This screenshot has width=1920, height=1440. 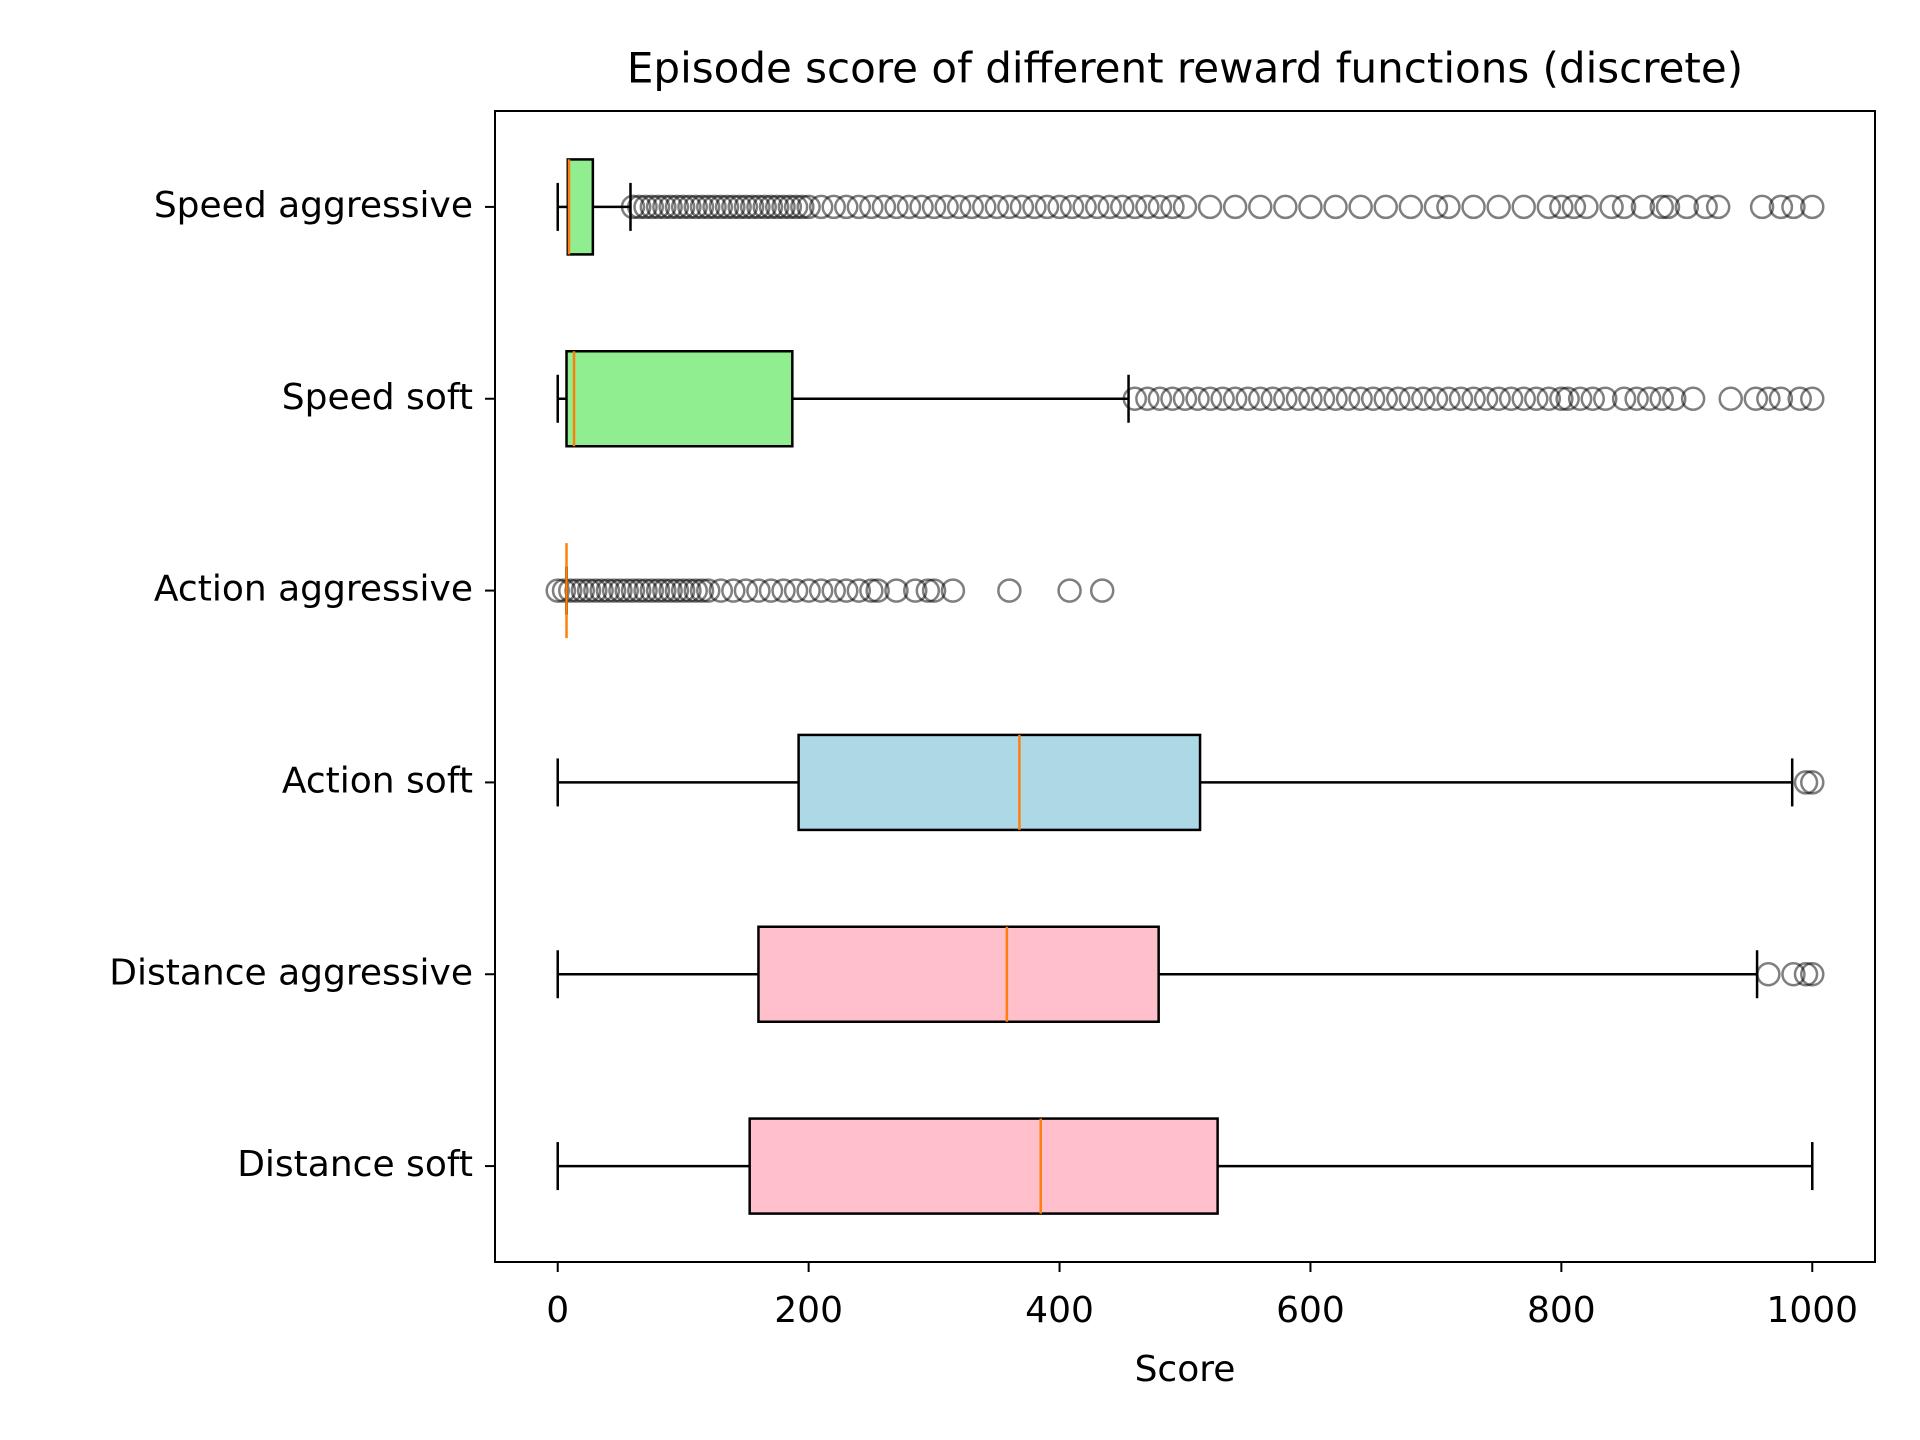 What do you see at coordinates (1185, 1369) in the screenshot?
I see `x-axis-label: Score` at bounding box center [1185, 1369].